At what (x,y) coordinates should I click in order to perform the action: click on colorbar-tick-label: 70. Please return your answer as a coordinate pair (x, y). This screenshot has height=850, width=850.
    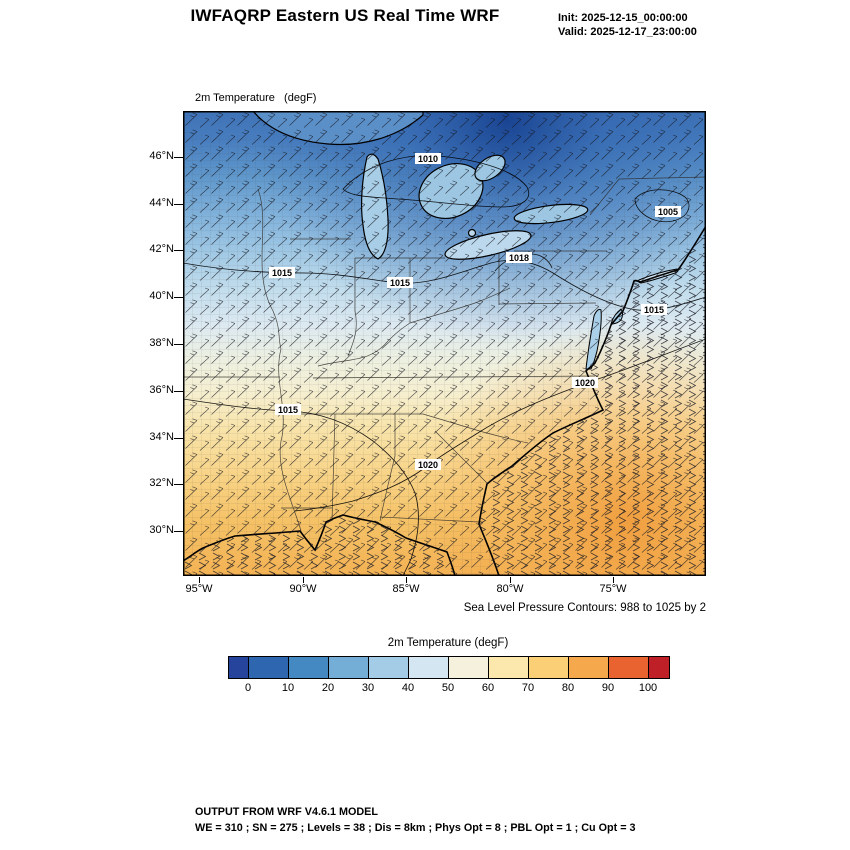
    Looking at the image, I should click on (528, 688).